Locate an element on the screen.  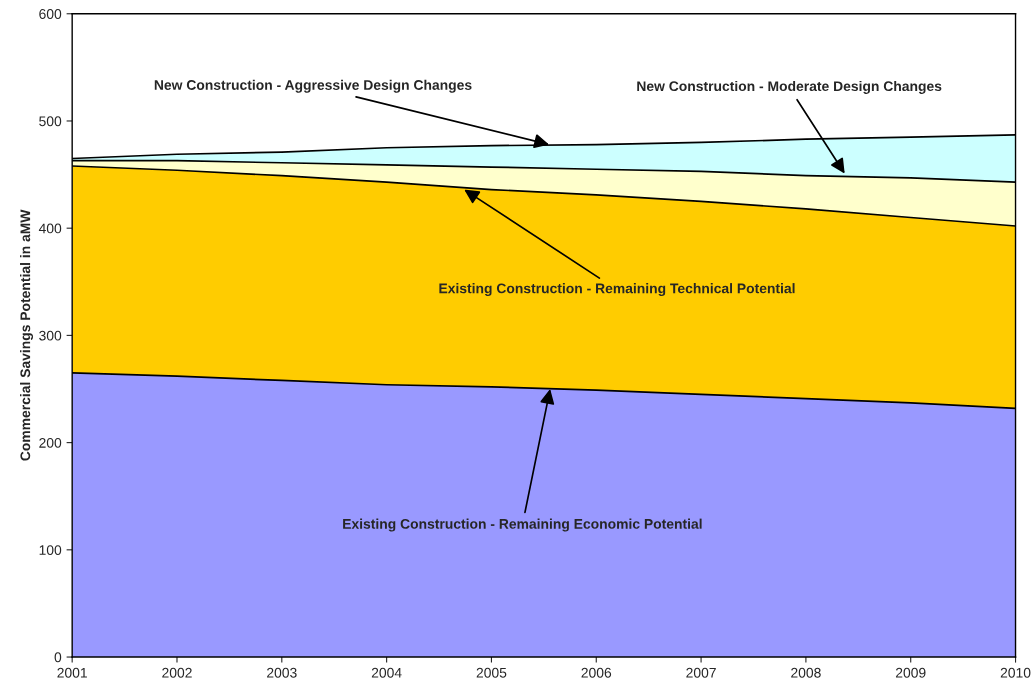
x-tick-label: 2007 is located at coordinates (701, 672).